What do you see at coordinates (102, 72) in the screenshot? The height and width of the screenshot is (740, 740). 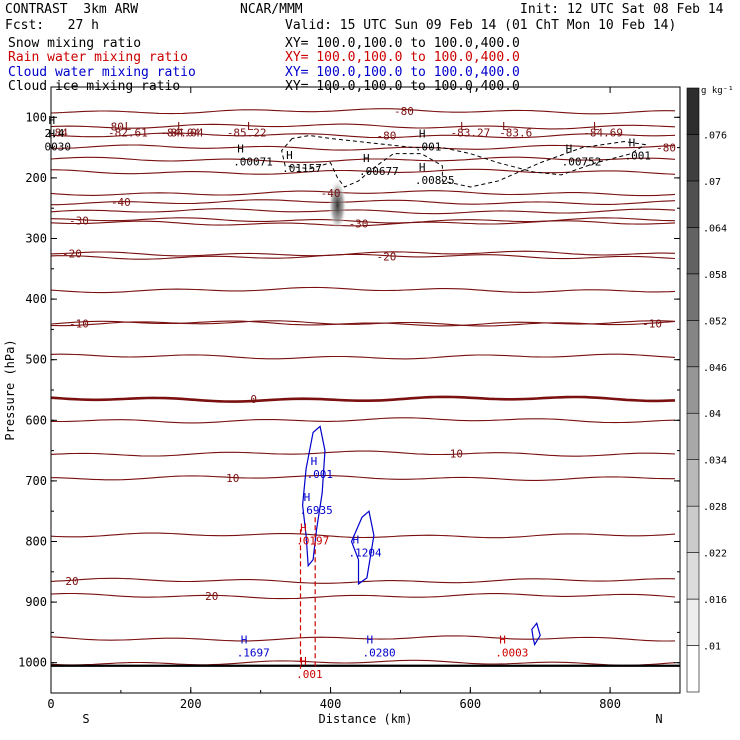 I see `field-name-cloud-water: Cloud water mixing ratio` at bounding box center [102, 72].